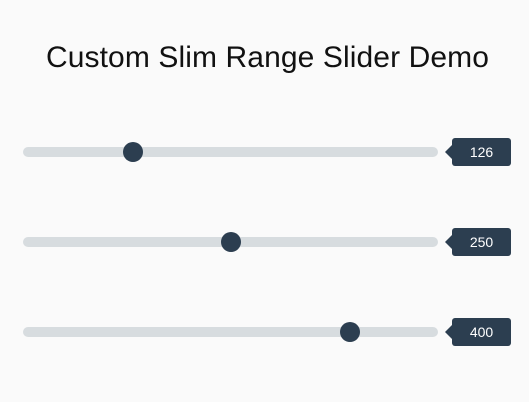 Image resolution: width=529 pixels, height=402 pixels. I want to click on range-slider-1: 126, so click(267, 152).